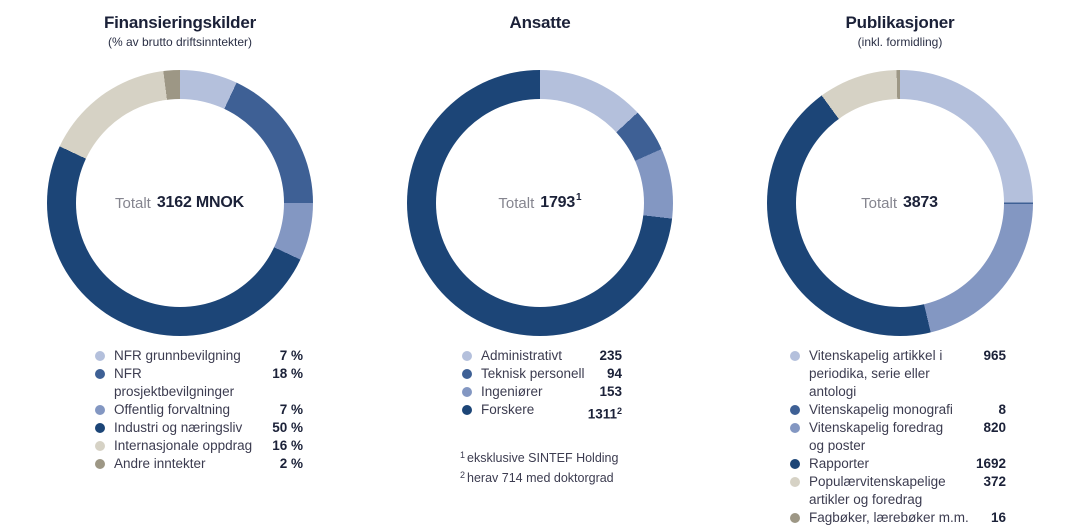 The height and width of the screenshot is (525, 1080). What do you see at coordinates (881, 409) in the screenshot?
I see `legend-label: Vitenskapelig monografi` at bounding box center [881, 409].